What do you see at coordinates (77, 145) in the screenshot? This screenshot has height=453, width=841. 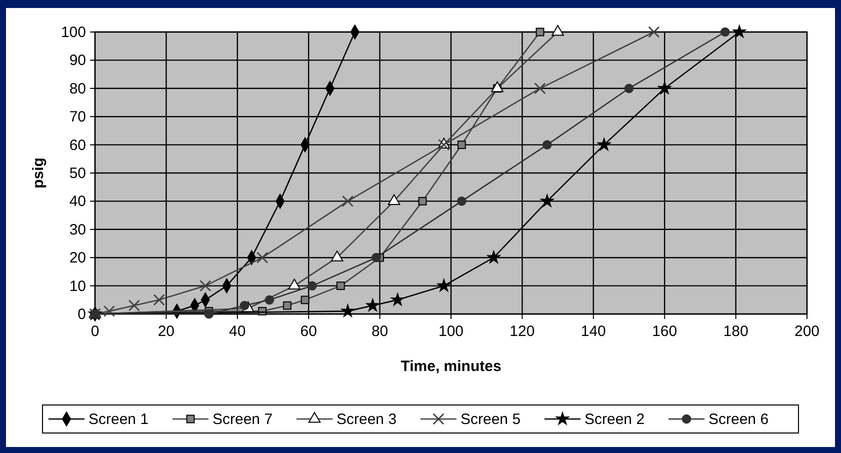 I see `y-tick-label: 60` at bounding box center [77, 145].